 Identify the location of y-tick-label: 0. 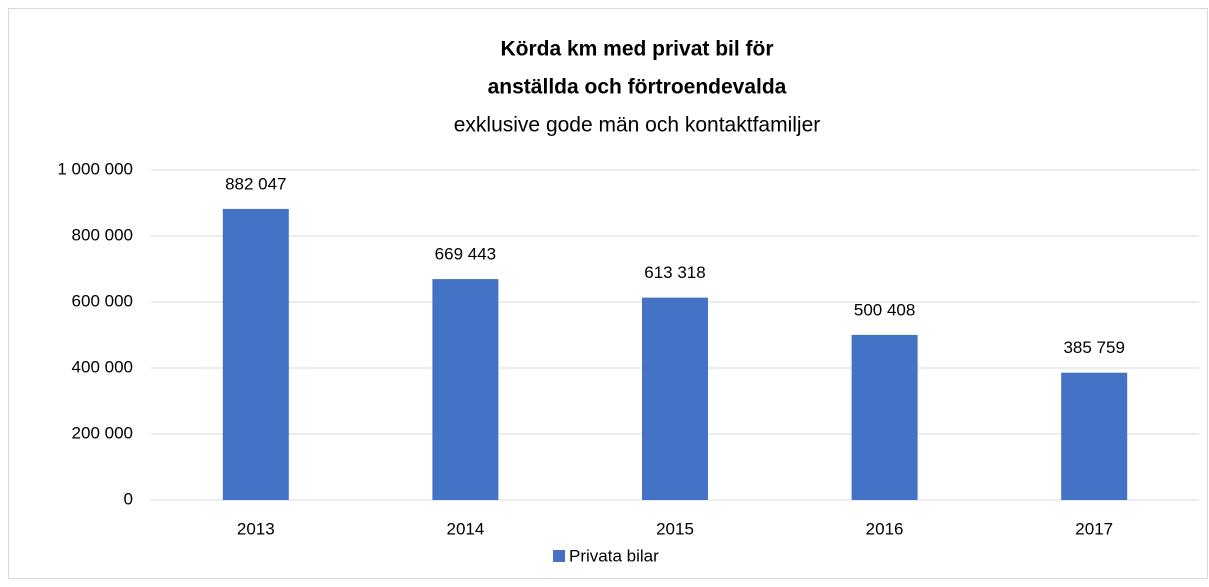
(128, 498).